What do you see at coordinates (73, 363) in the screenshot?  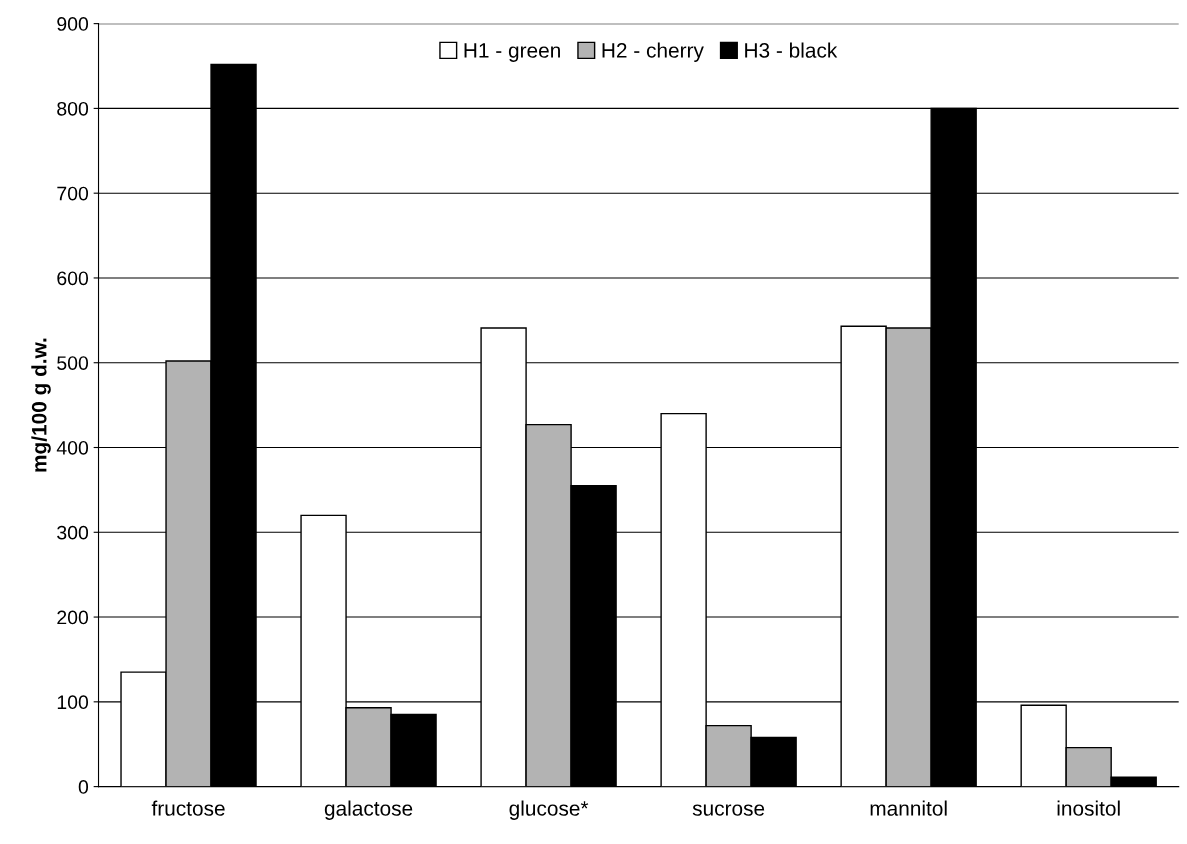 I see `y-tick-label: 500` at bounding box center [73, 363].